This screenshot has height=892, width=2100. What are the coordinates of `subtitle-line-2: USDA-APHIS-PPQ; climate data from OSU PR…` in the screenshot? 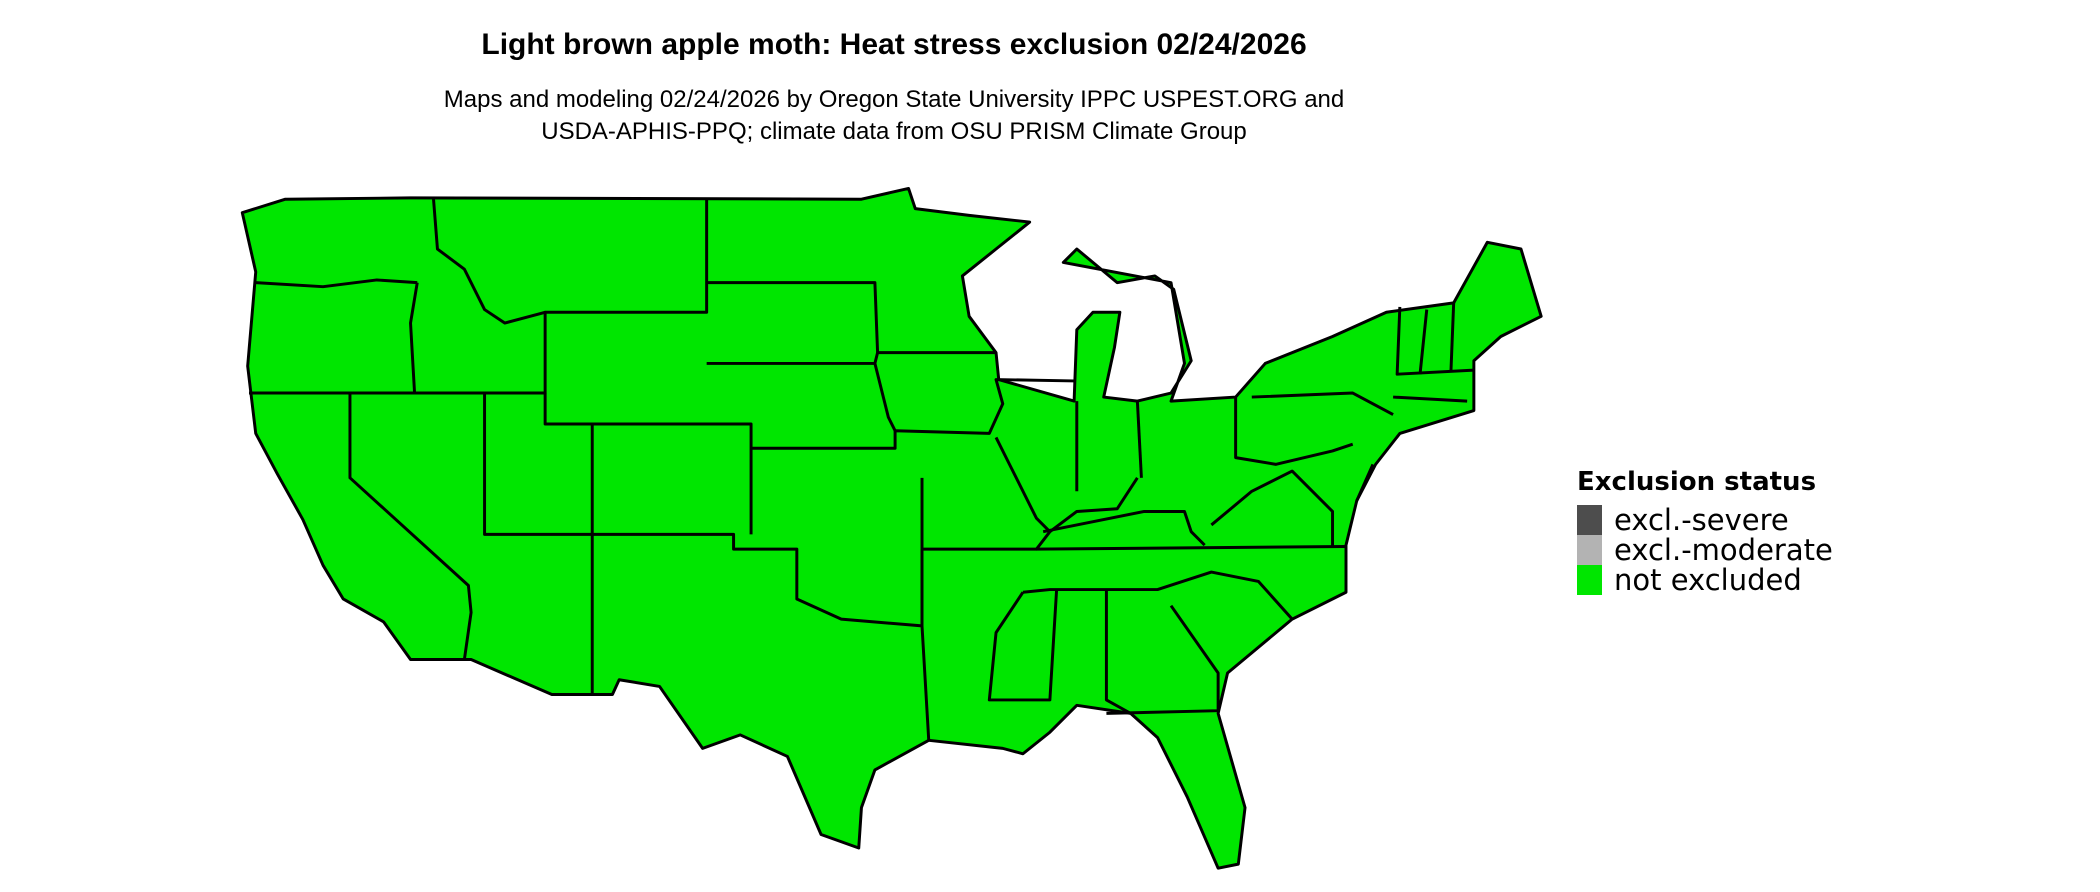 It's located at (894, 131).